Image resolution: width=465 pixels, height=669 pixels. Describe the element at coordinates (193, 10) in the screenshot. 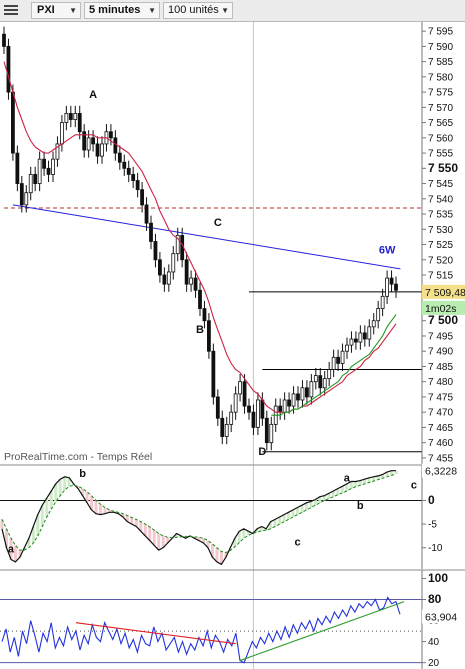

I see `units-label: 100 unités` at that location.